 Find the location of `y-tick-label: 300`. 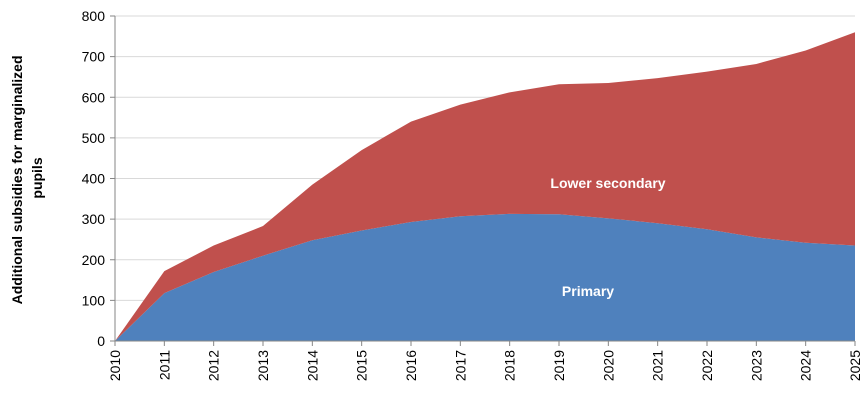

y-tick-label: 300 is located at coordinates (94, 219).